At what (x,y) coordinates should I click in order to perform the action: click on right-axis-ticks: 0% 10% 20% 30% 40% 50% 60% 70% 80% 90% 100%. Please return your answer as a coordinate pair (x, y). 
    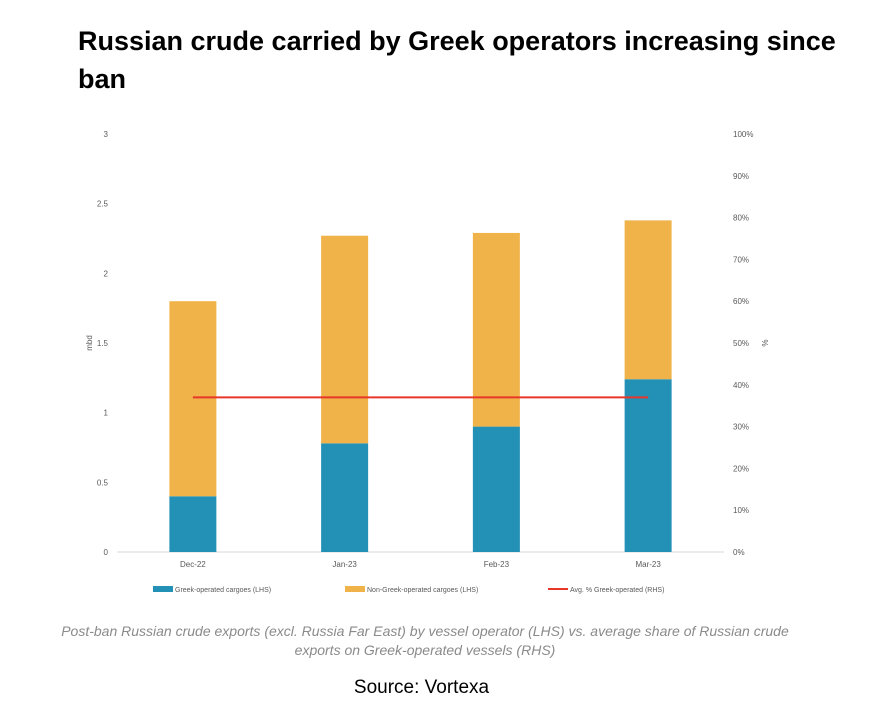
    Looking at the image, I should click on (743, 343).